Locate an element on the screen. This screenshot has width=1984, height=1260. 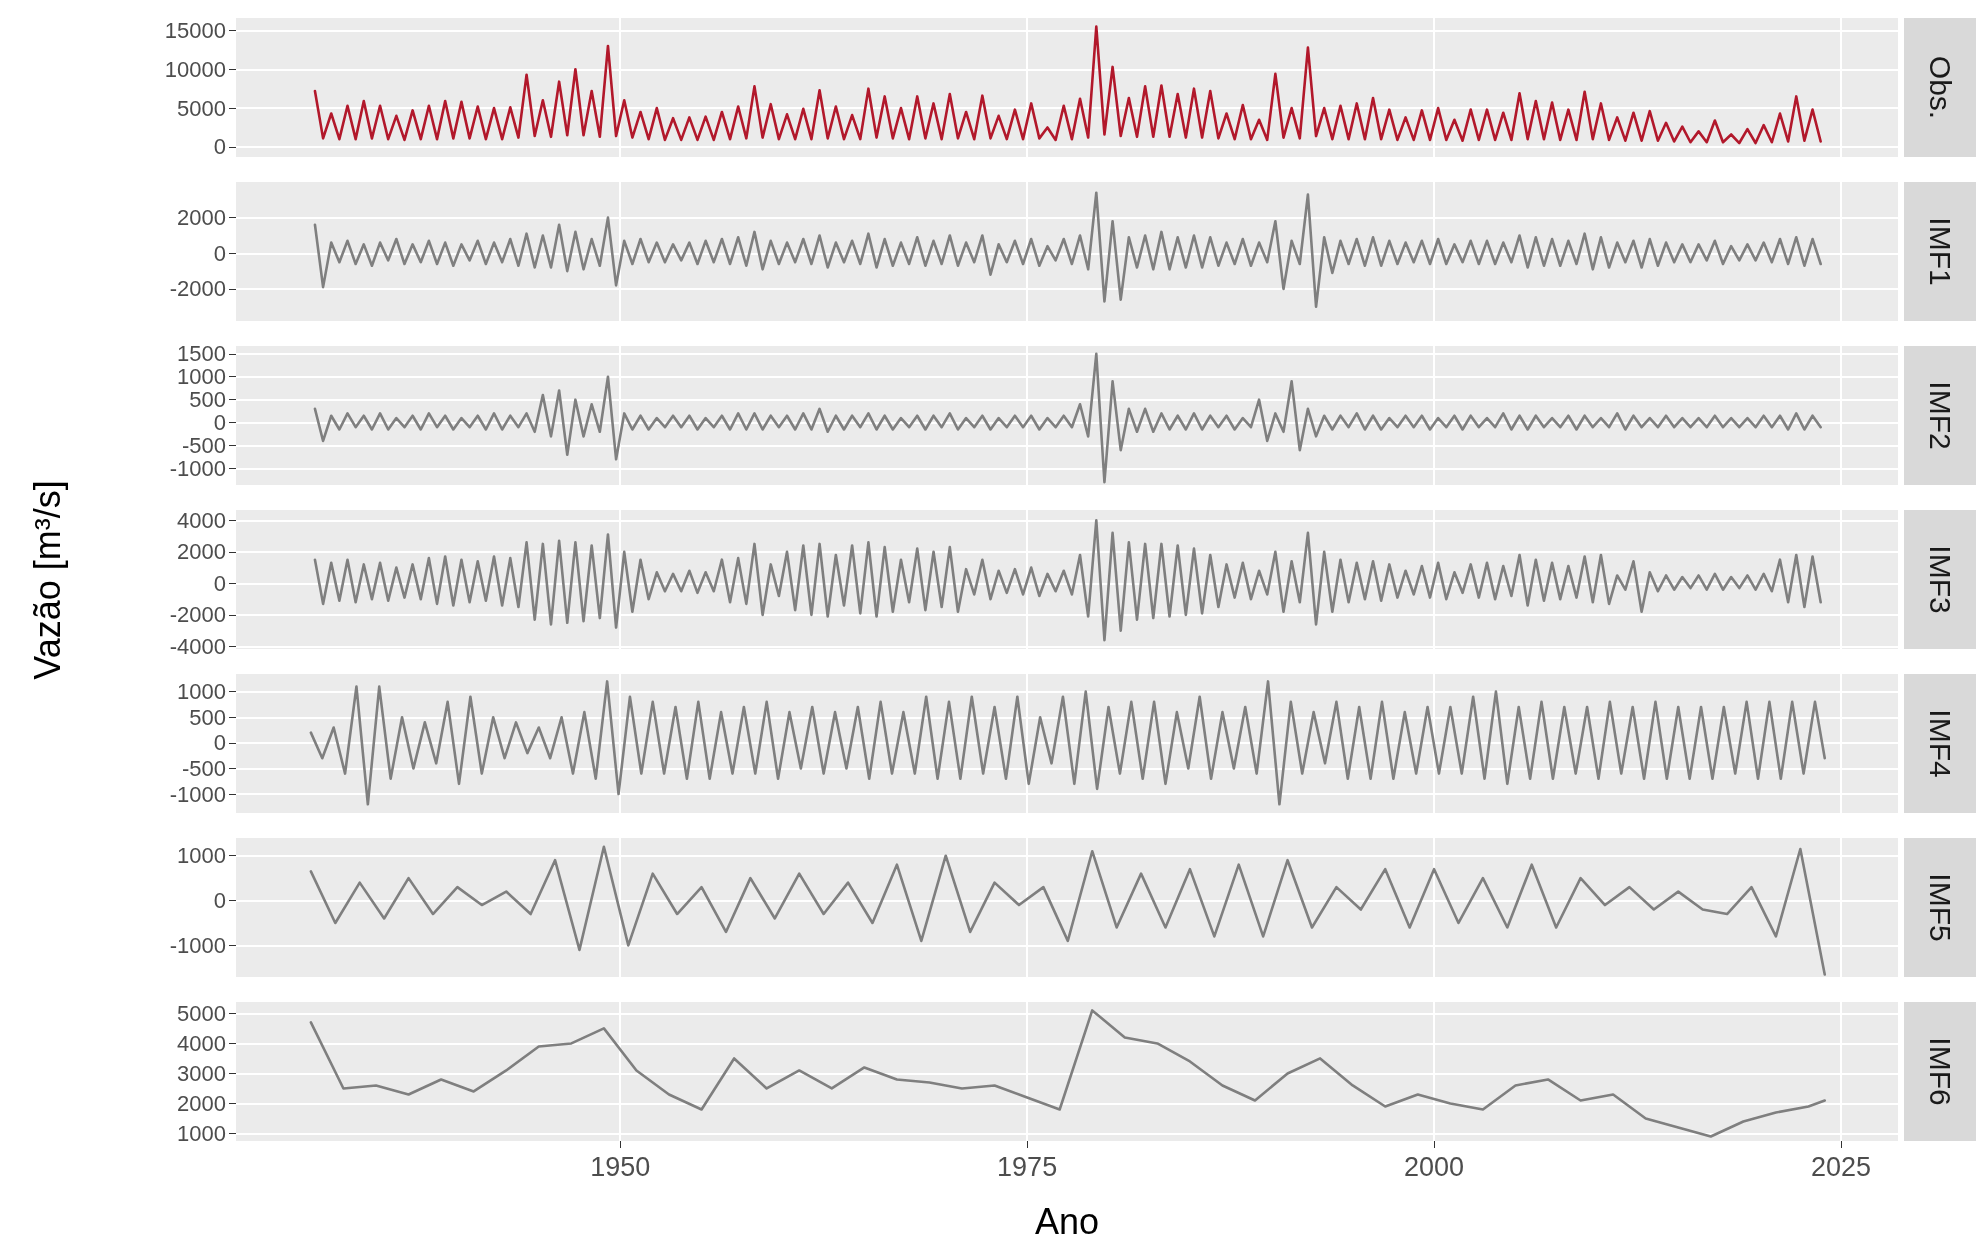
text: IMF5 is located at coordinates (1940, 907).